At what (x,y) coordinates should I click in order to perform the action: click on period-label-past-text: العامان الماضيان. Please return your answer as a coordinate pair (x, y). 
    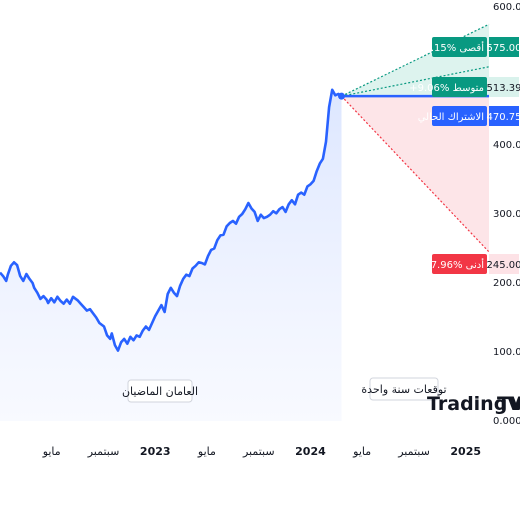
    Looking at the image, I should click on (160, 391).